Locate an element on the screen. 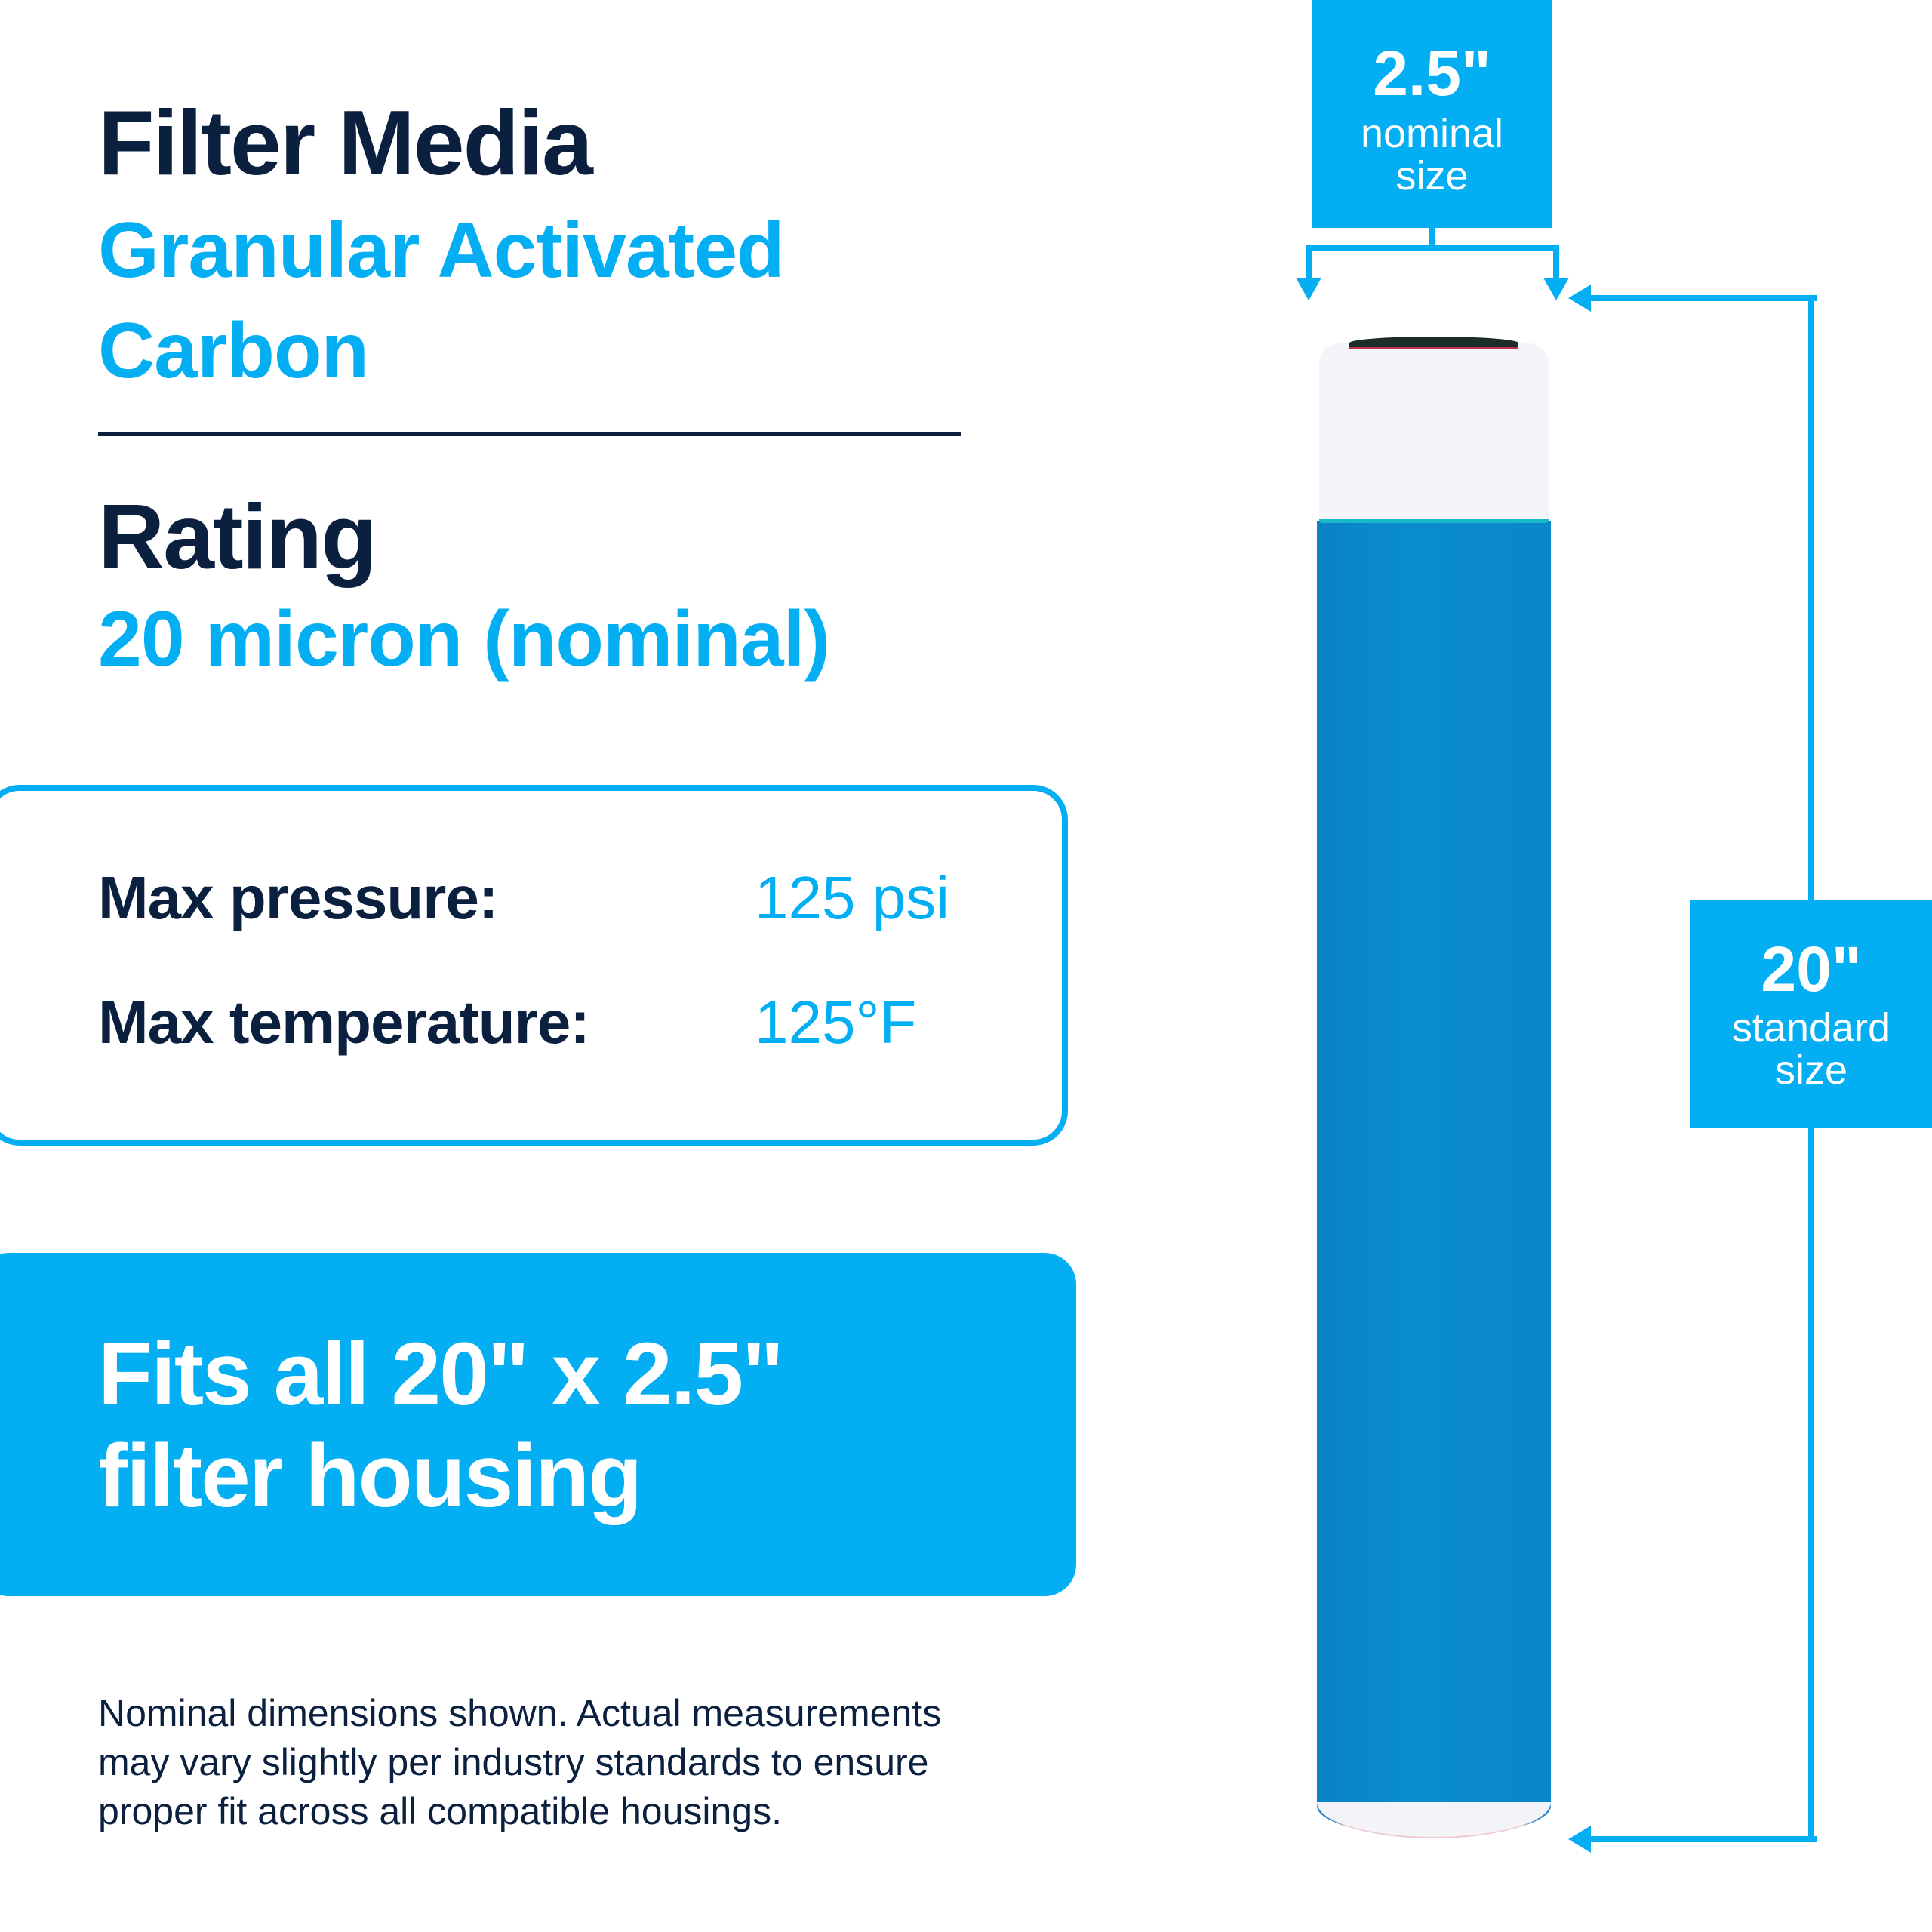 The height and width of the screenshot is (1932, 1932). width-bracket-right is located at coordinates (1556, 261).